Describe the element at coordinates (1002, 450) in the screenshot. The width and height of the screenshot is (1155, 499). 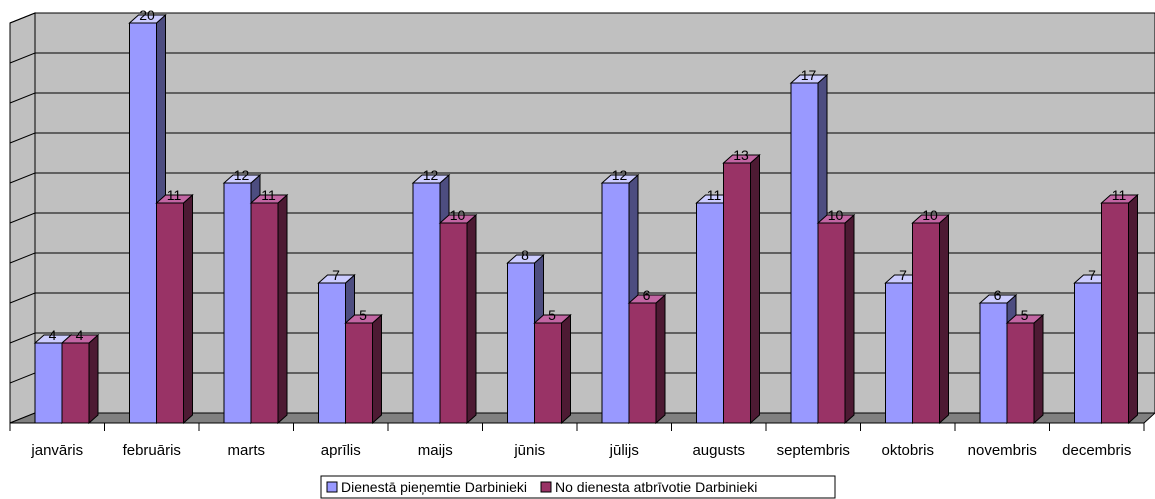
I see `x-tick-label: novembris` at that location.